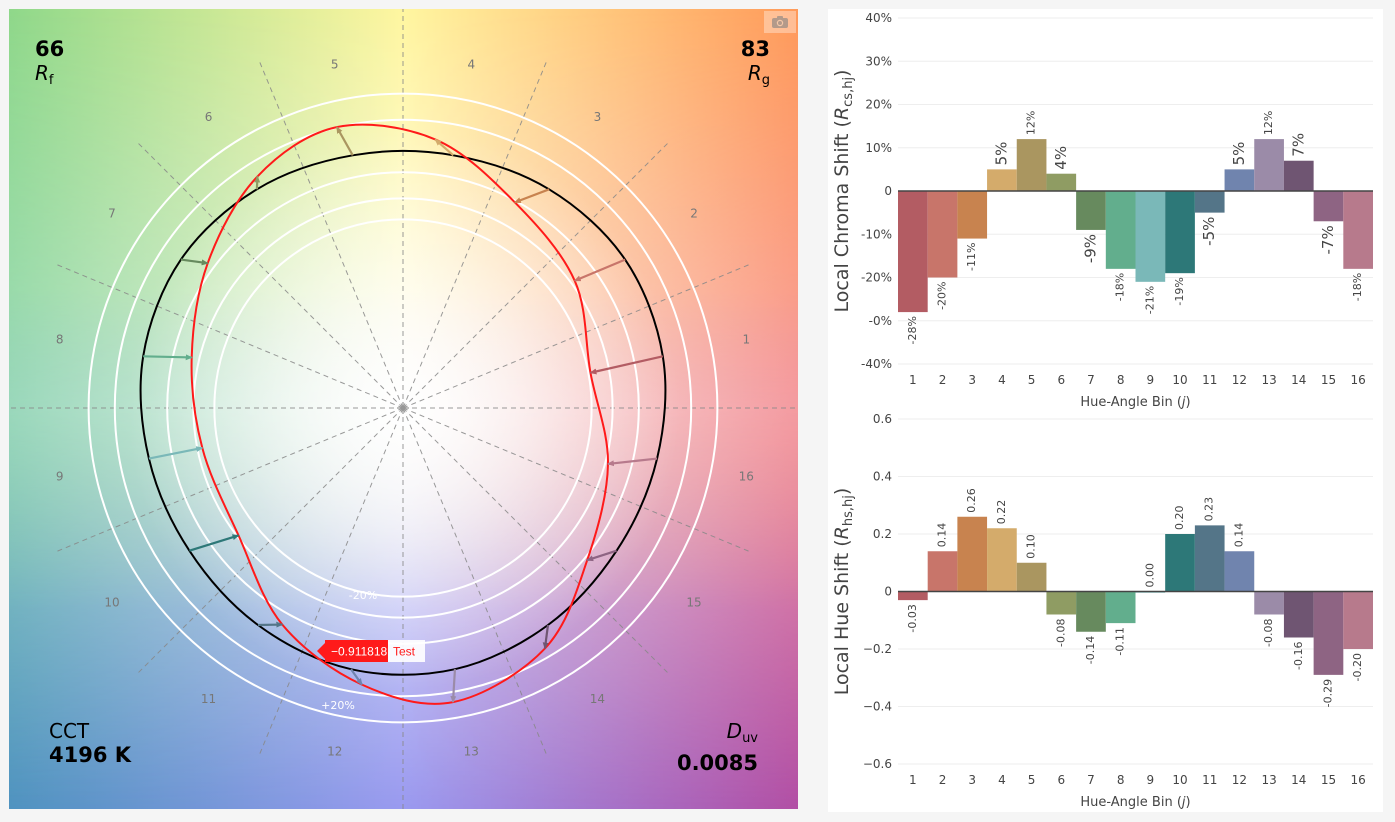 This screenshot has height=822, width=1395. I want to click on y-tick-label: 10%, so click(878, 148).